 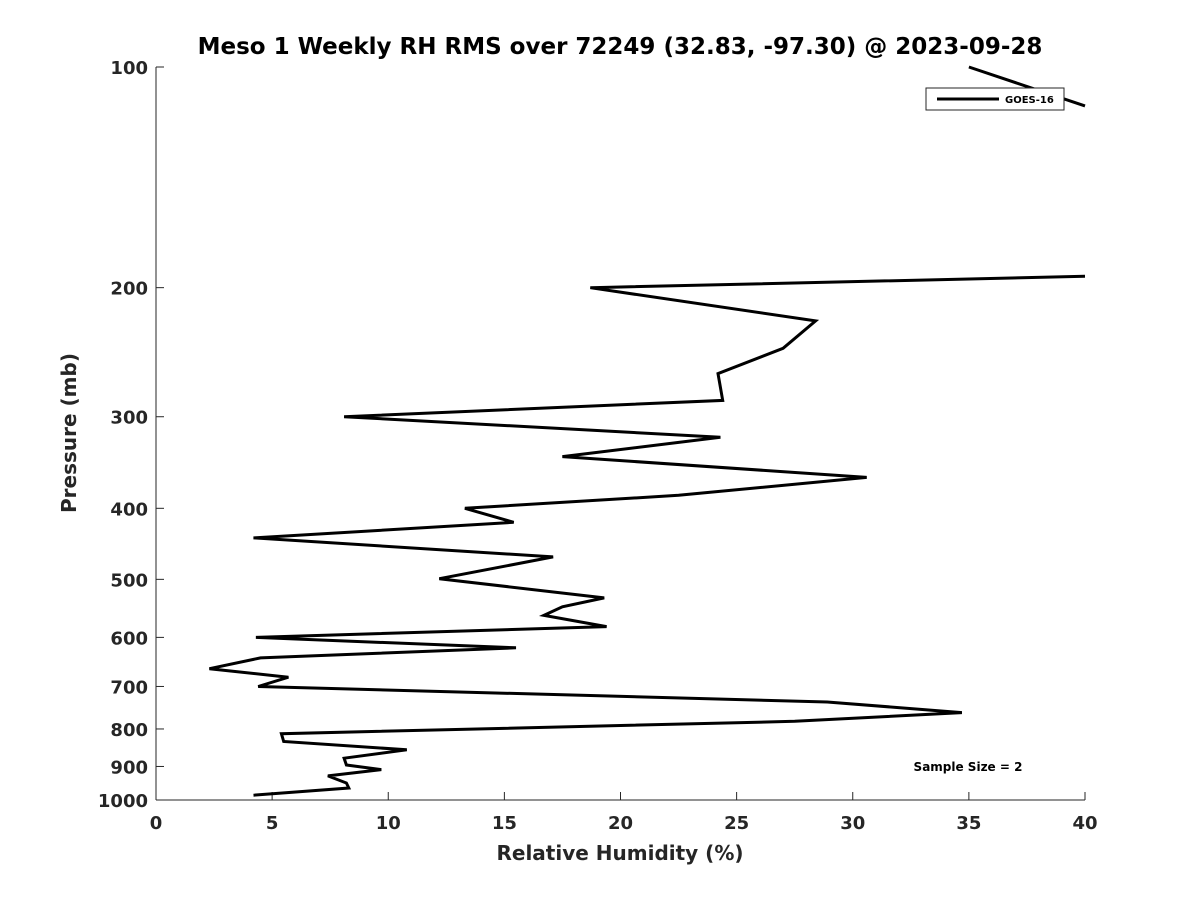 I want to click on x-tick-label: 0, so click(x=156, y=823).